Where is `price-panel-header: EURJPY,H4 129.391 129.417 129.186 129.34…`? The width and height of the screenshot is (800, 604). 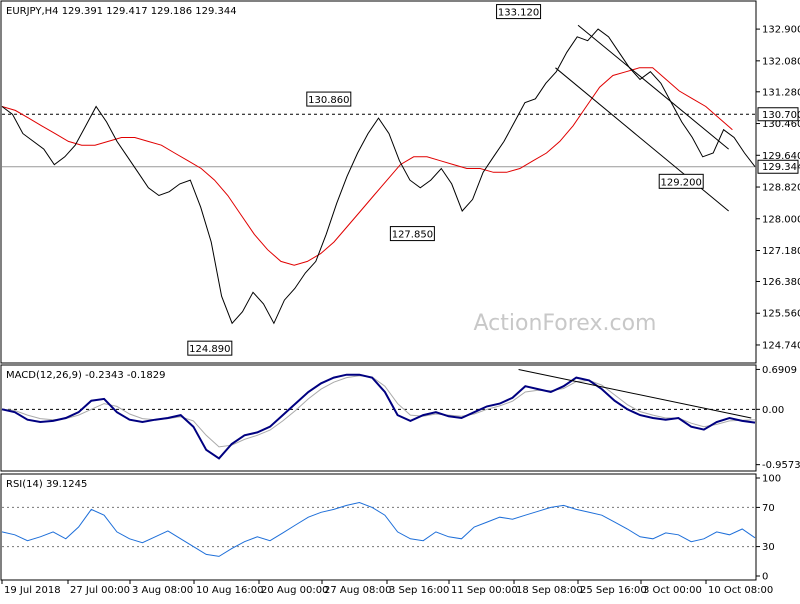
price-panel-header: EURJPY,H4 129.391 129.417 129.186 129.34… is located at coordinates (121, 11).